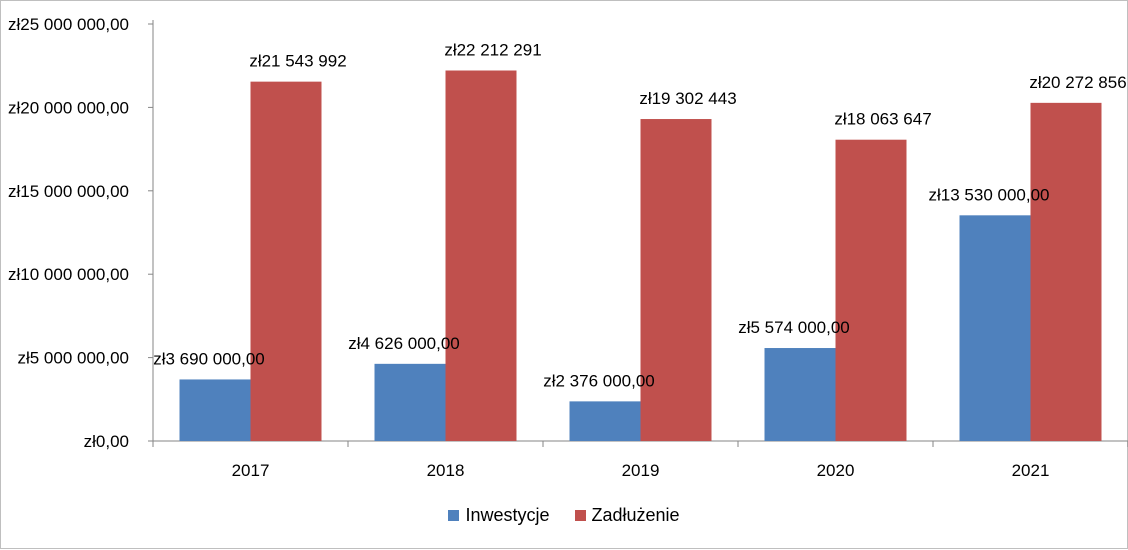 This screenshot has height=550, width=1128. I want to click on legend-swatch-inwestycje, so click(454, 515).